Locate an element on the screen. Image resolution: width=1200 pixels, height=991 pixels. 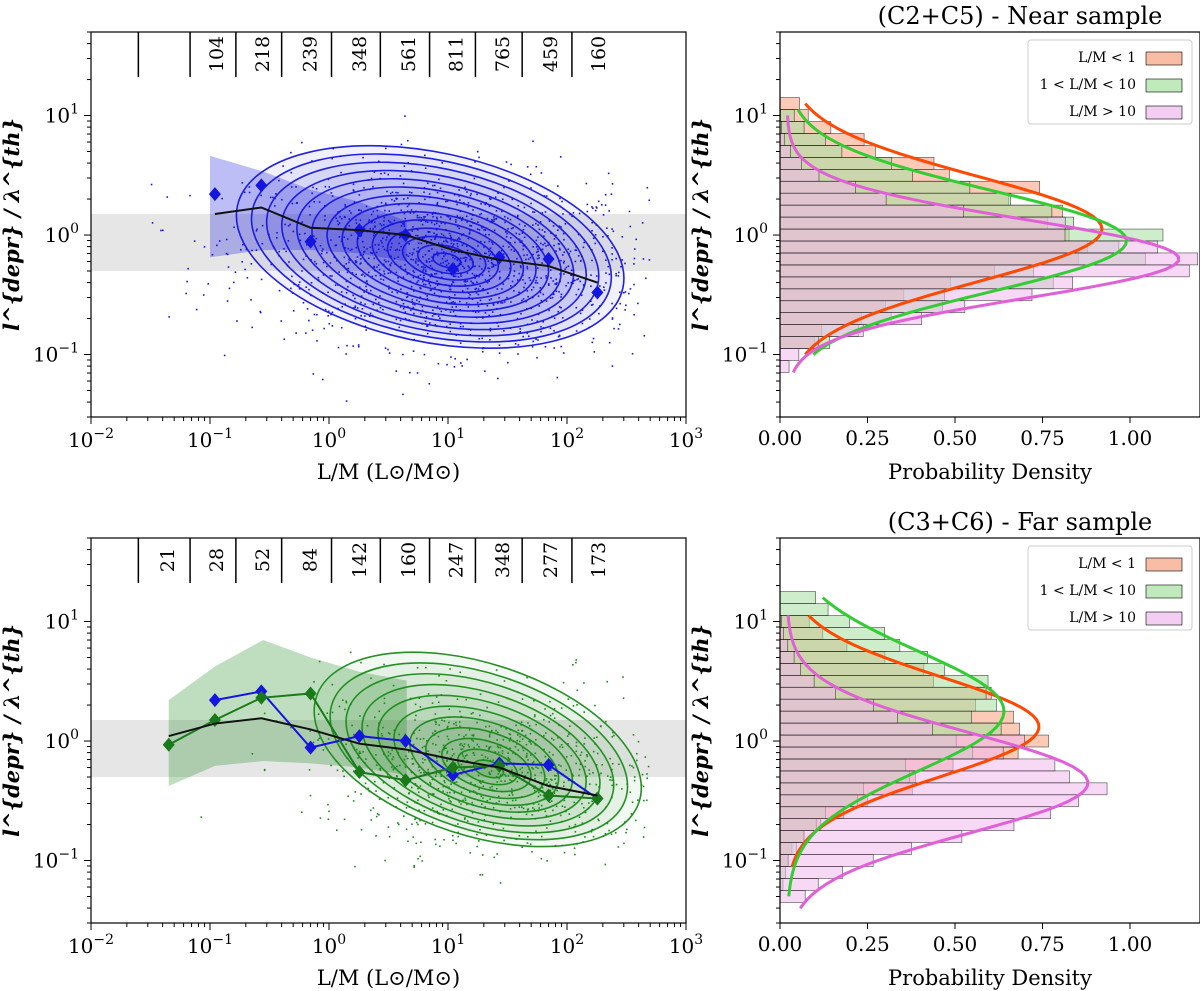
kde-curve is located at coordinates (938, 762).